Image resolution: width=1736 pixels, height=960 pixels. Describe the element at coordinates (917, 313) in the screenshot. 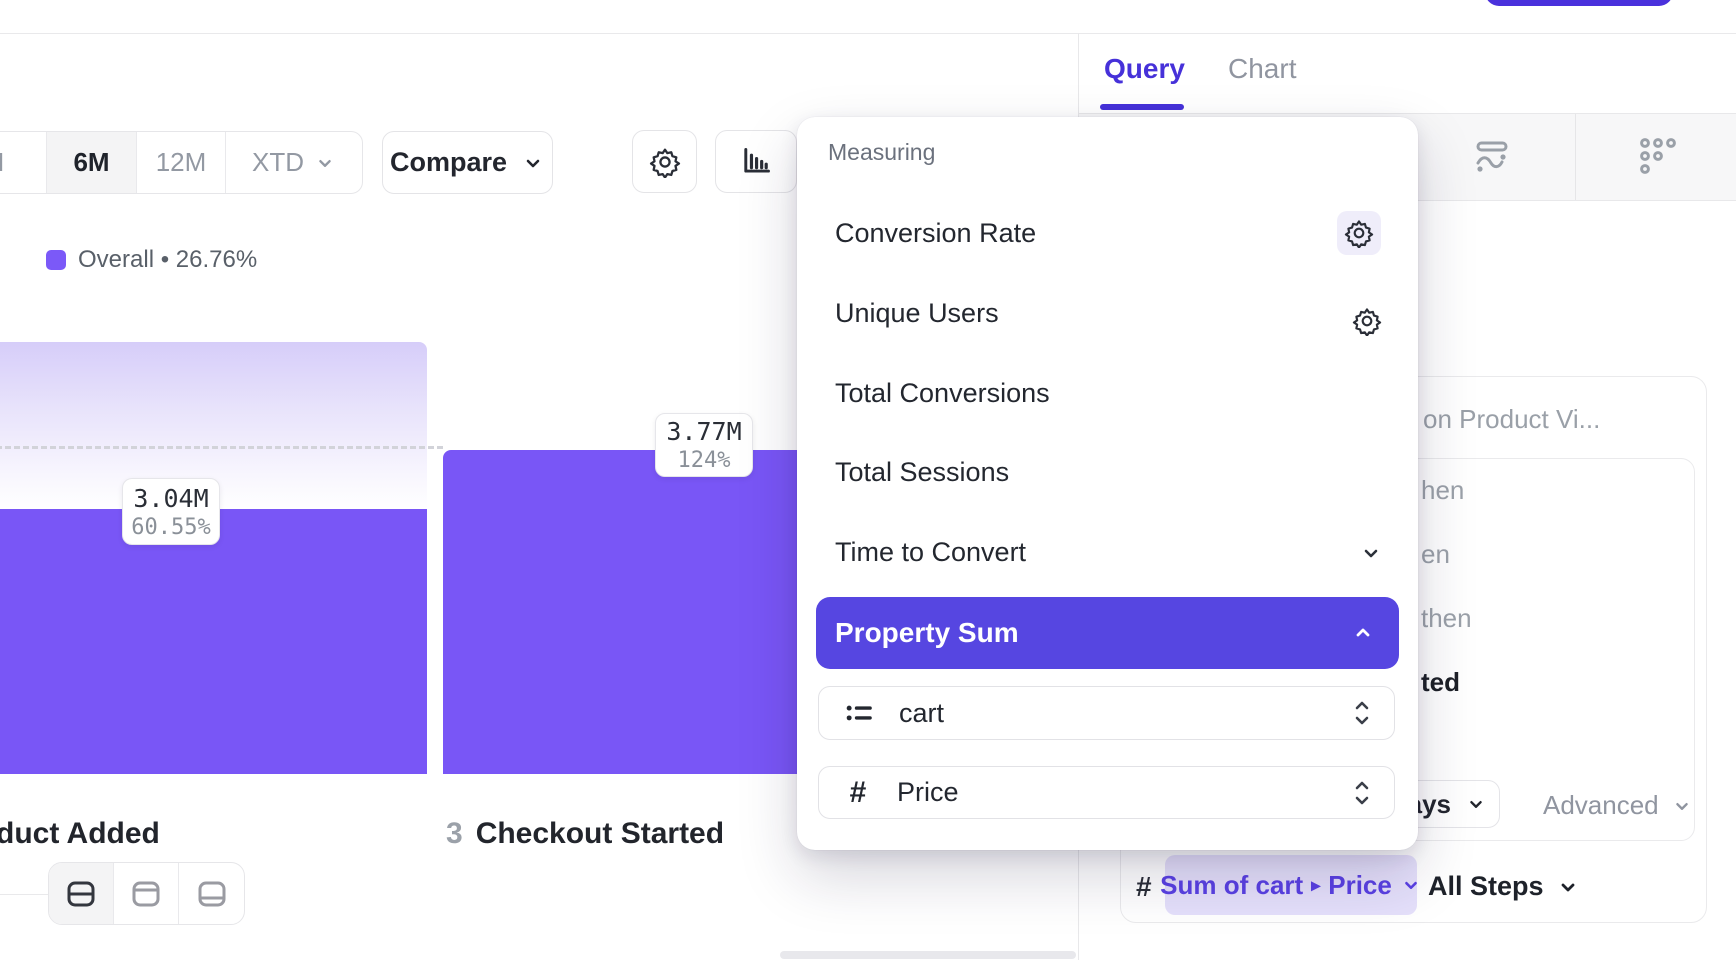

I see `menu-item-unique-users: Unique Users` at that location.